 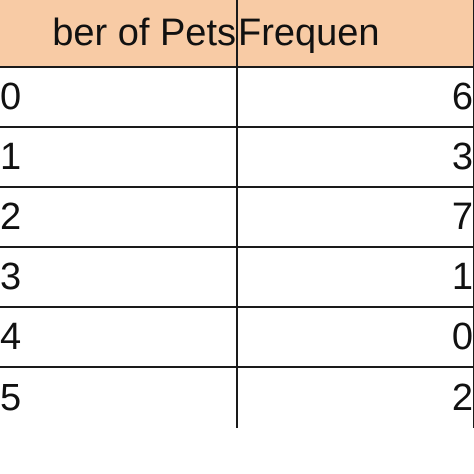 I want to click on cell-frequency: 2, so click(x=355, y=397).